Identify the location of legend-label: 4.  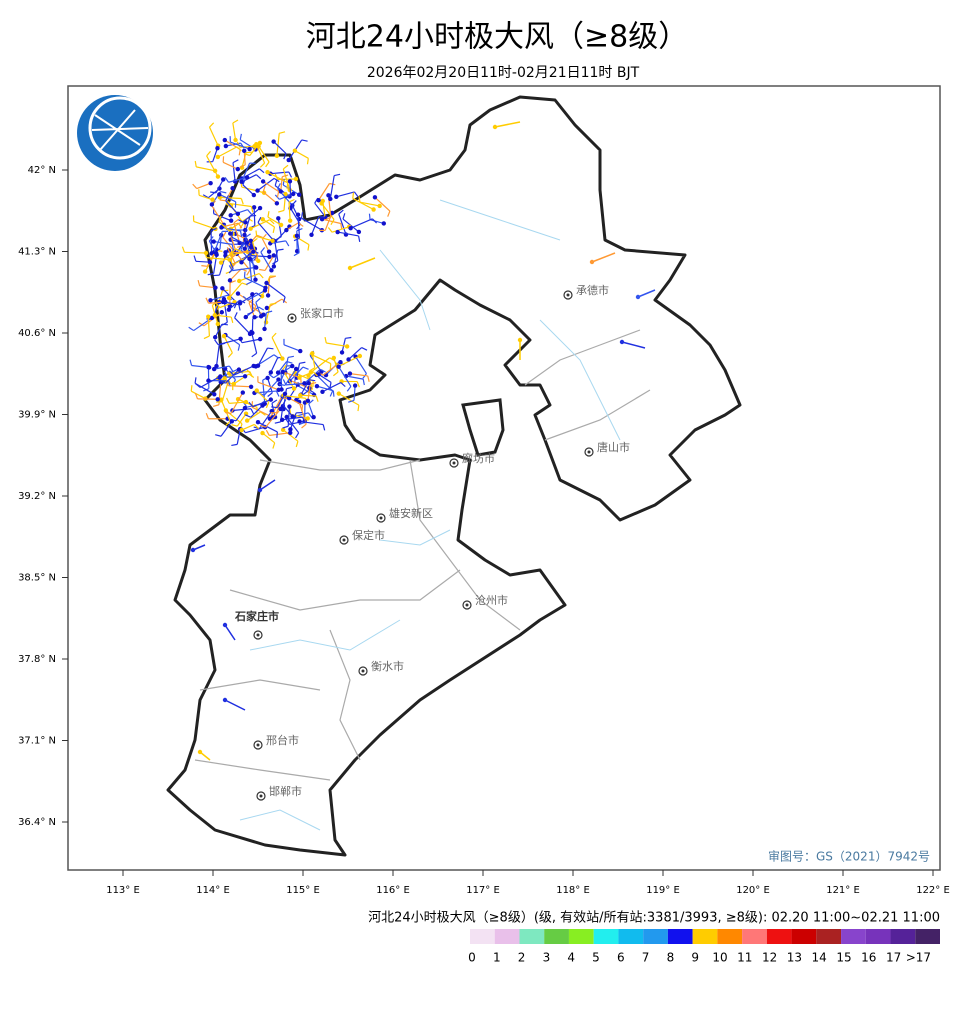
(571, 958).